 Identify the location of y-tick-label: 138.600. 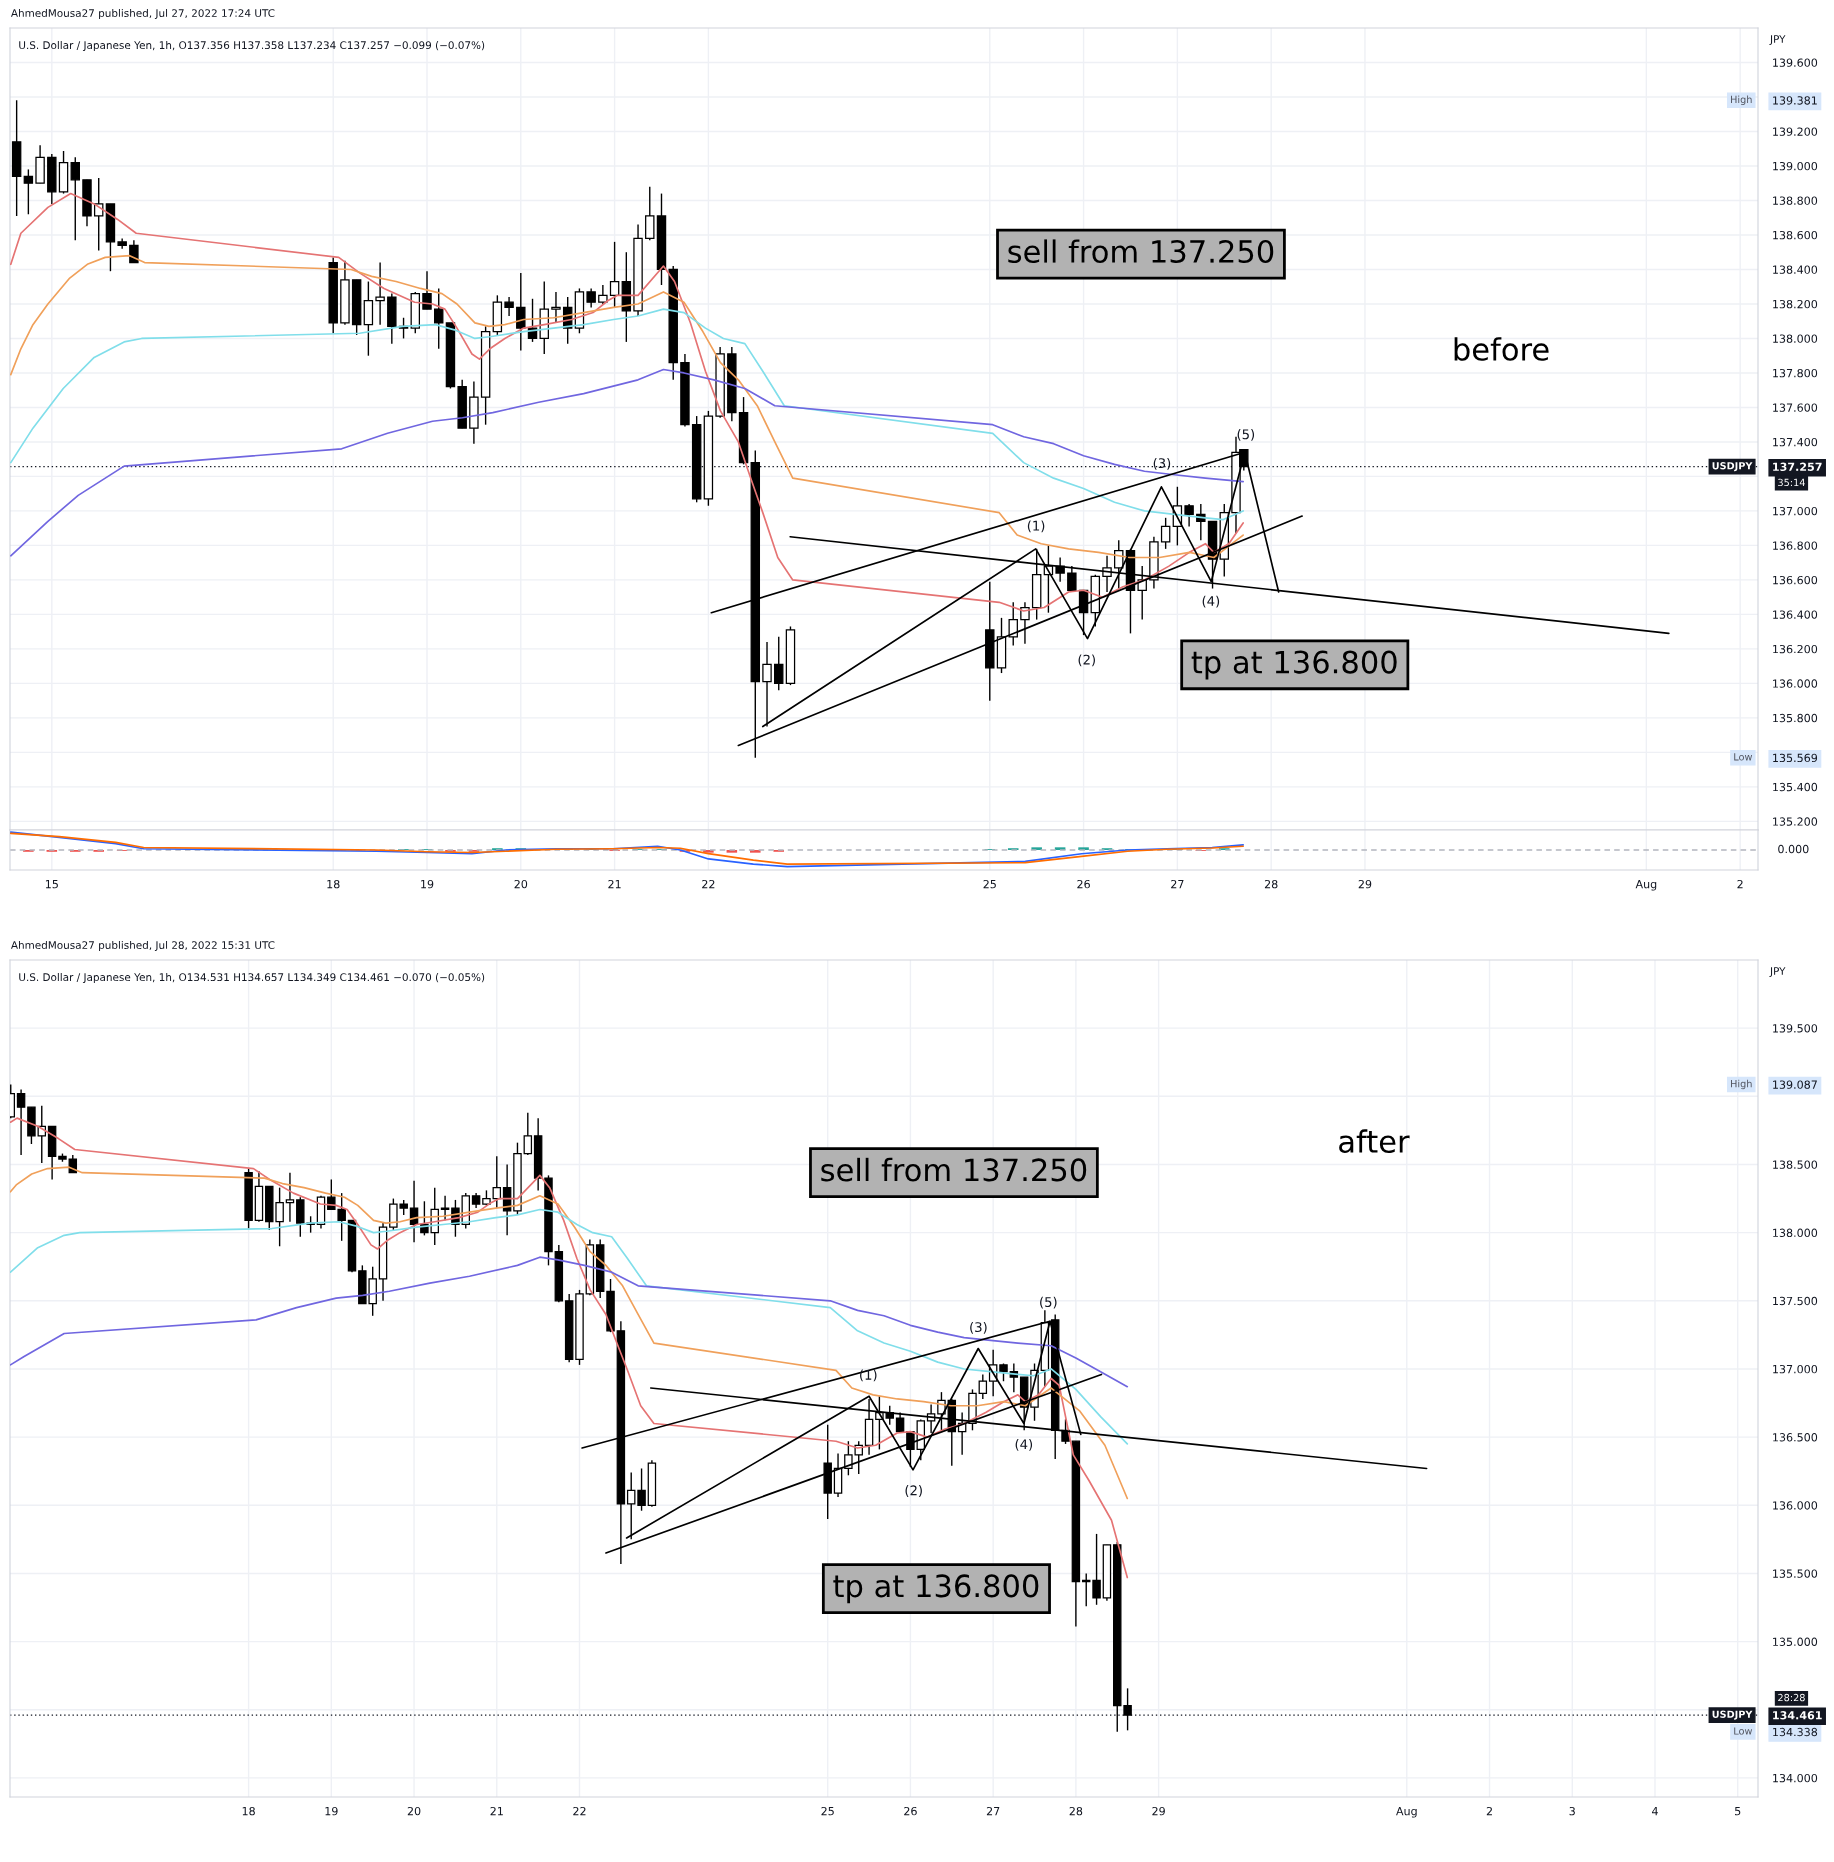
(1795, 235).